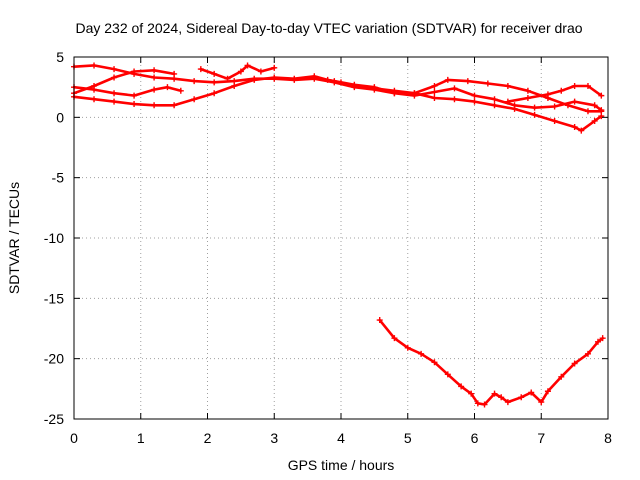  Describe the element at coordinates (208, 438) in the screenshot. I see `x-tick-label: 2` at that location.